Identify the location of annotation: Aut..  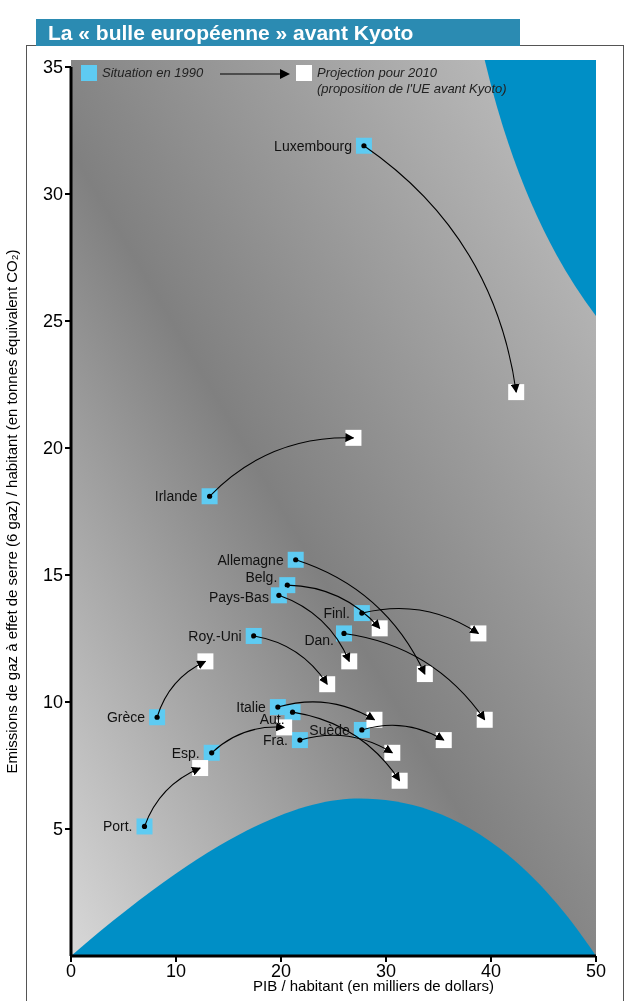
(272, 719).